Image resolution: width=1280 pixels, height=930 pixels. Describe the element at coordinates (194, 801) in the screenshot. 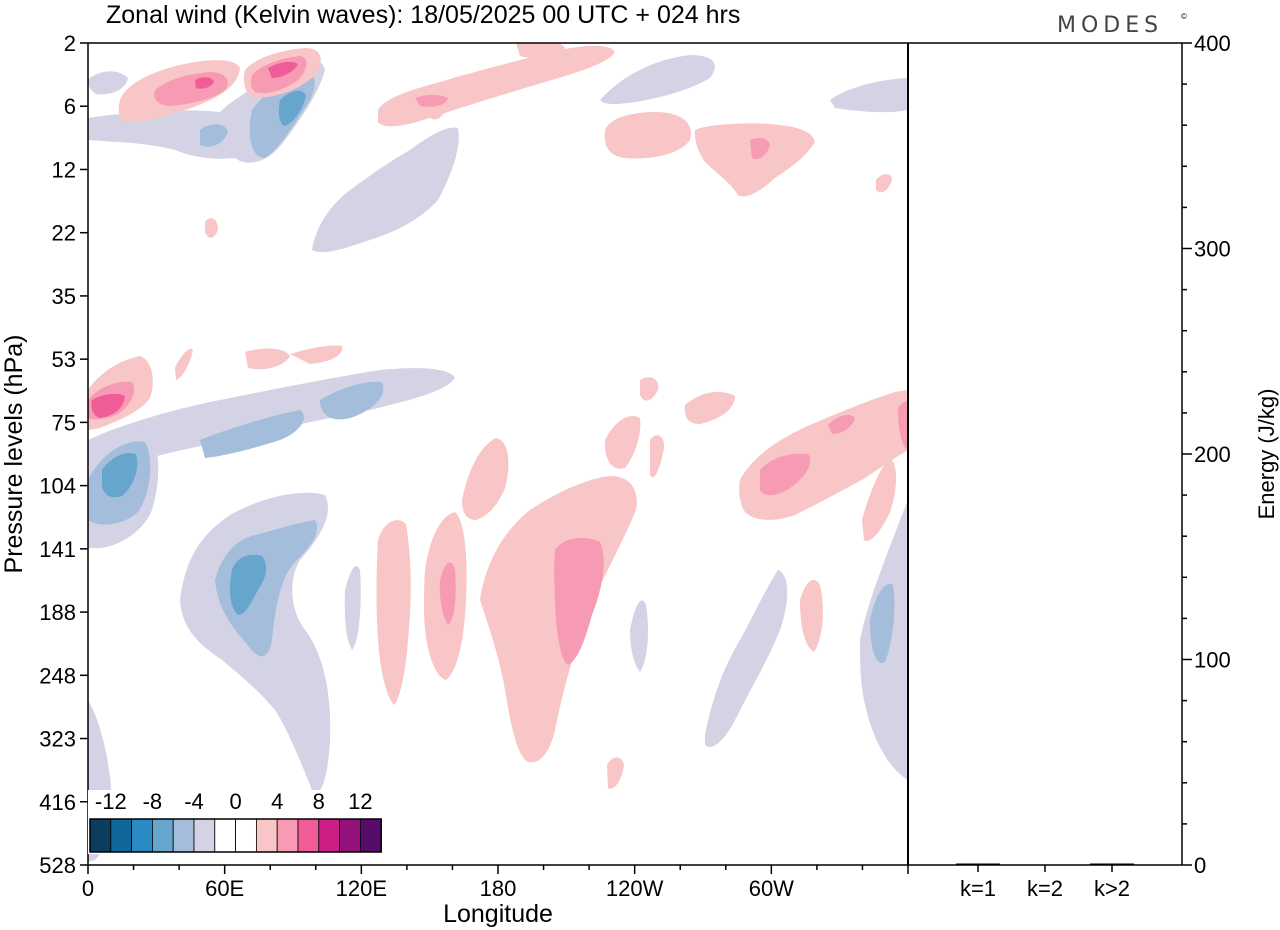

I see `colorbar-tick-label: -4` at that location.